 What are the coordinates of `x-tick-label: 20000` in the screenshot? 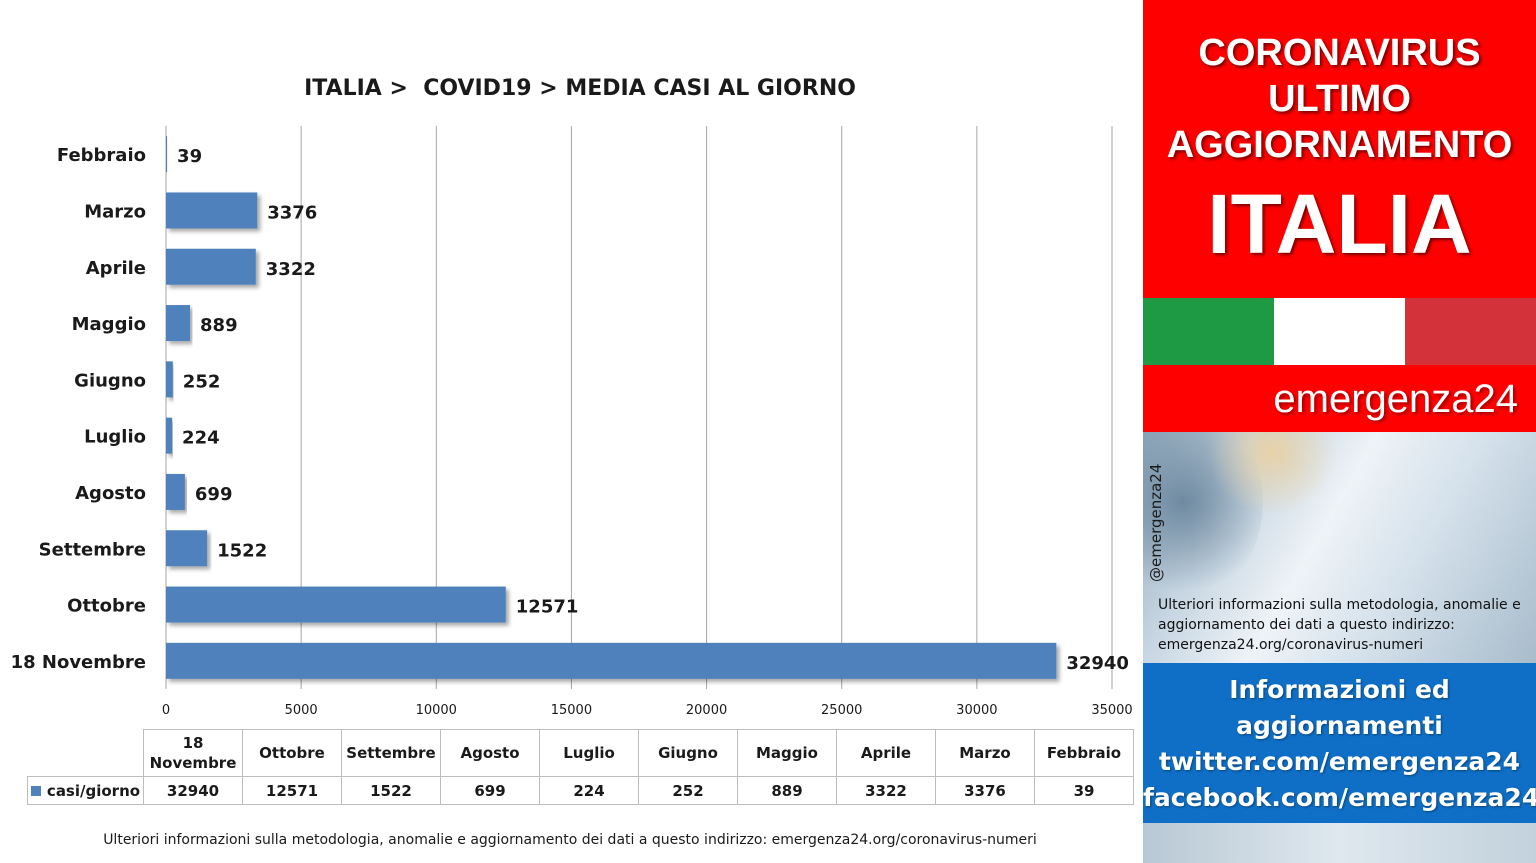 It's located at (706, 710).